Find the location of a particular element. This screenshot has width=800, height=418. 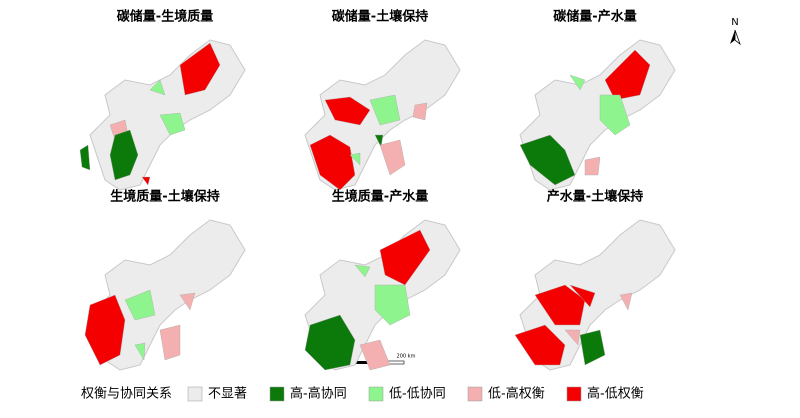

north-arrow: N is located at coordinates (735, 31).